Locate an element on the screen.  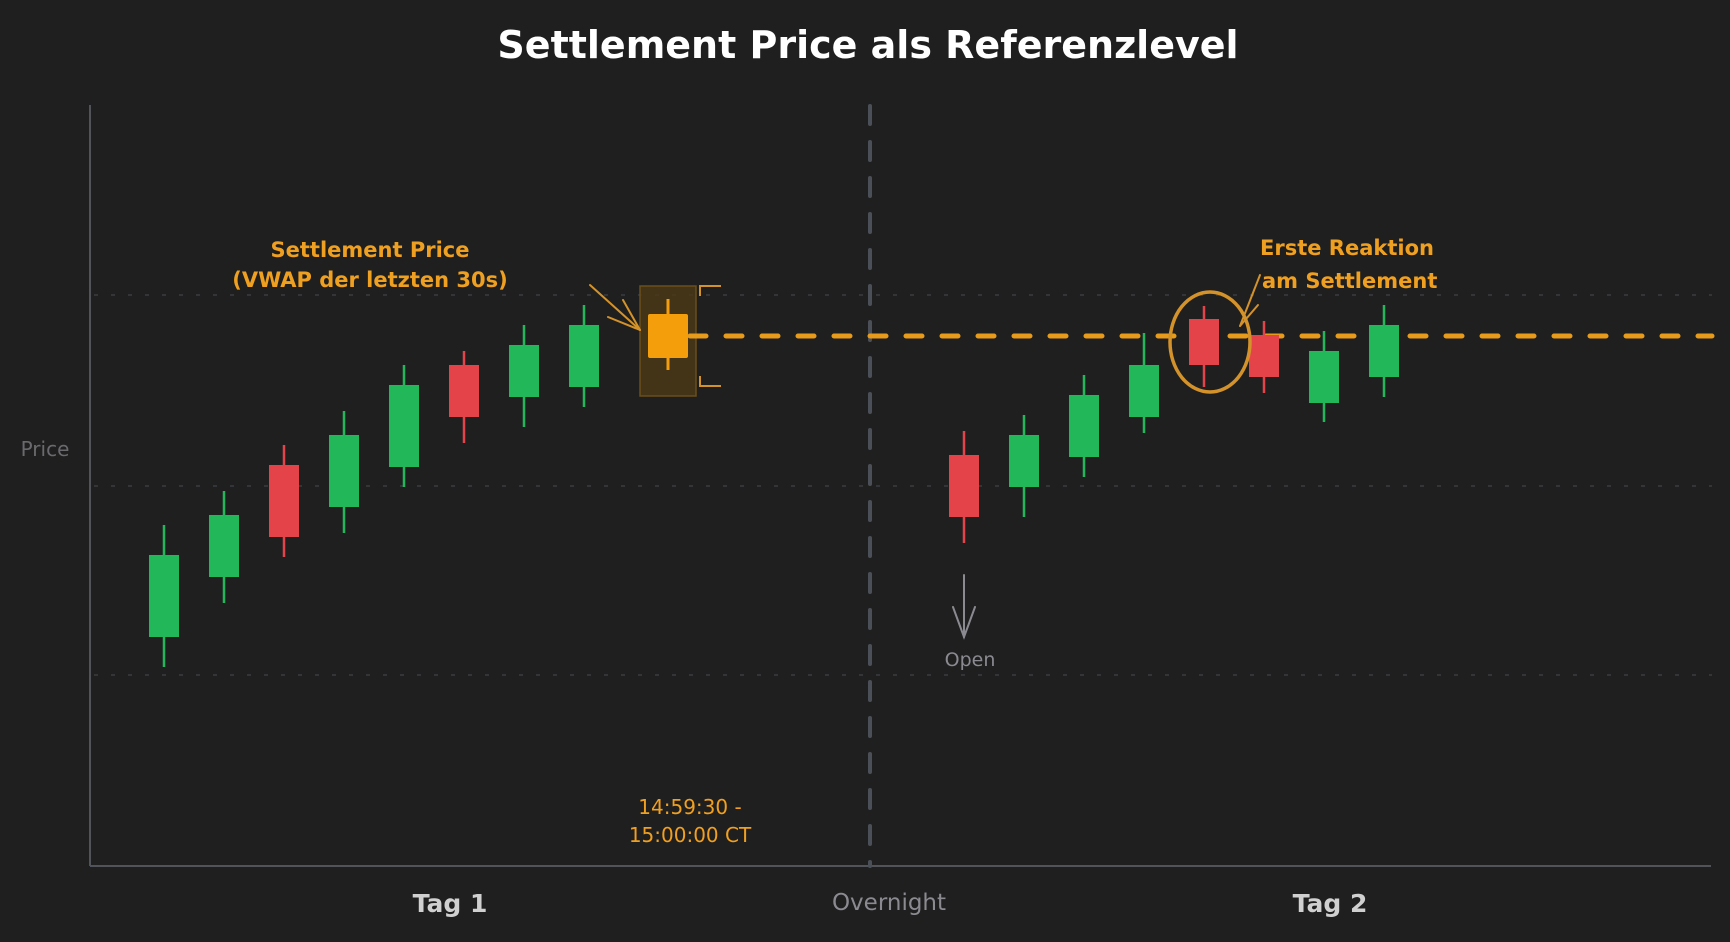
chart-title: Settlement Price als Referenzlevel is located at coordinates (867, 45).